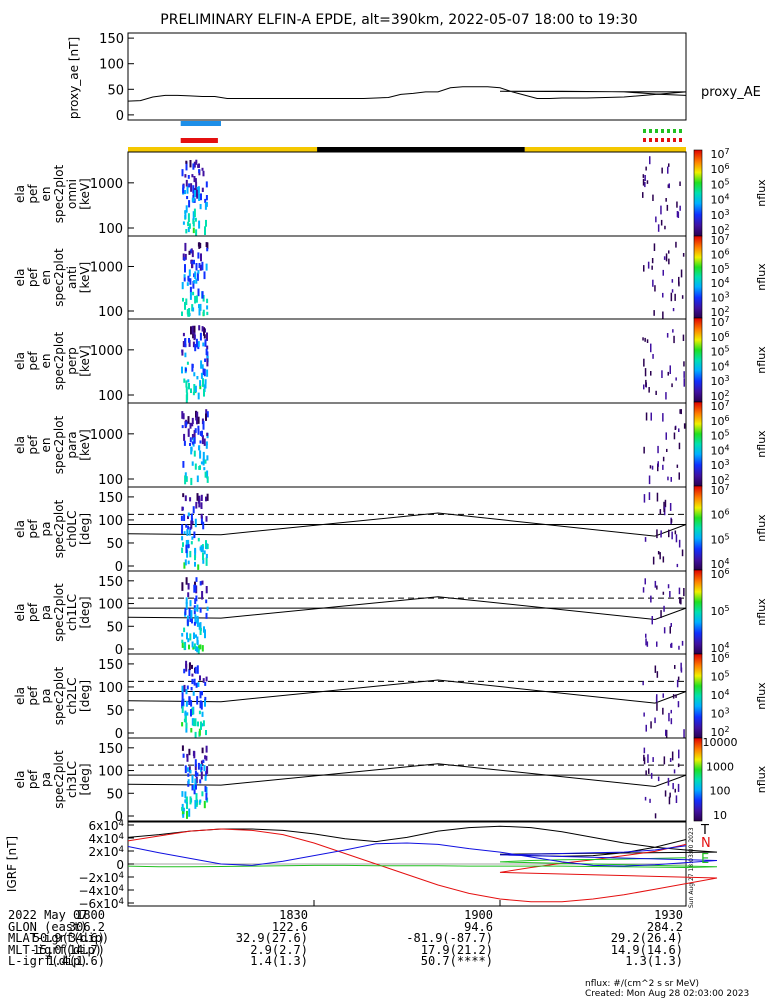 This screenshot has width=775, height=1000. I want to click on y-axis-label: pa, so click(46, 612).